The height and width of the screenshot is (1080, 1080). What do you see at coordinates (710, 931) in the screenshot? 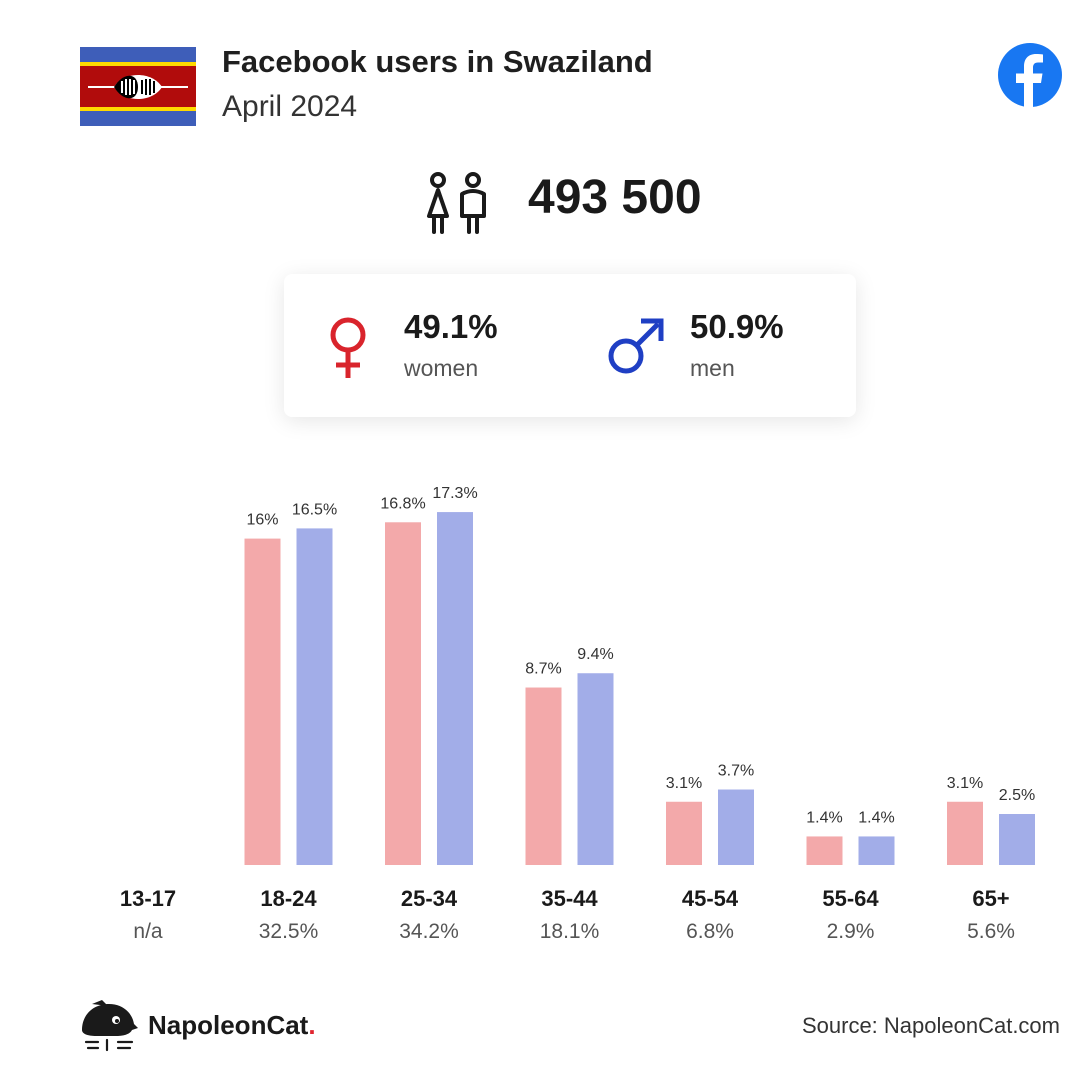
I see `category-total-45-54: 6.8%` at bounding box center [710, 931].